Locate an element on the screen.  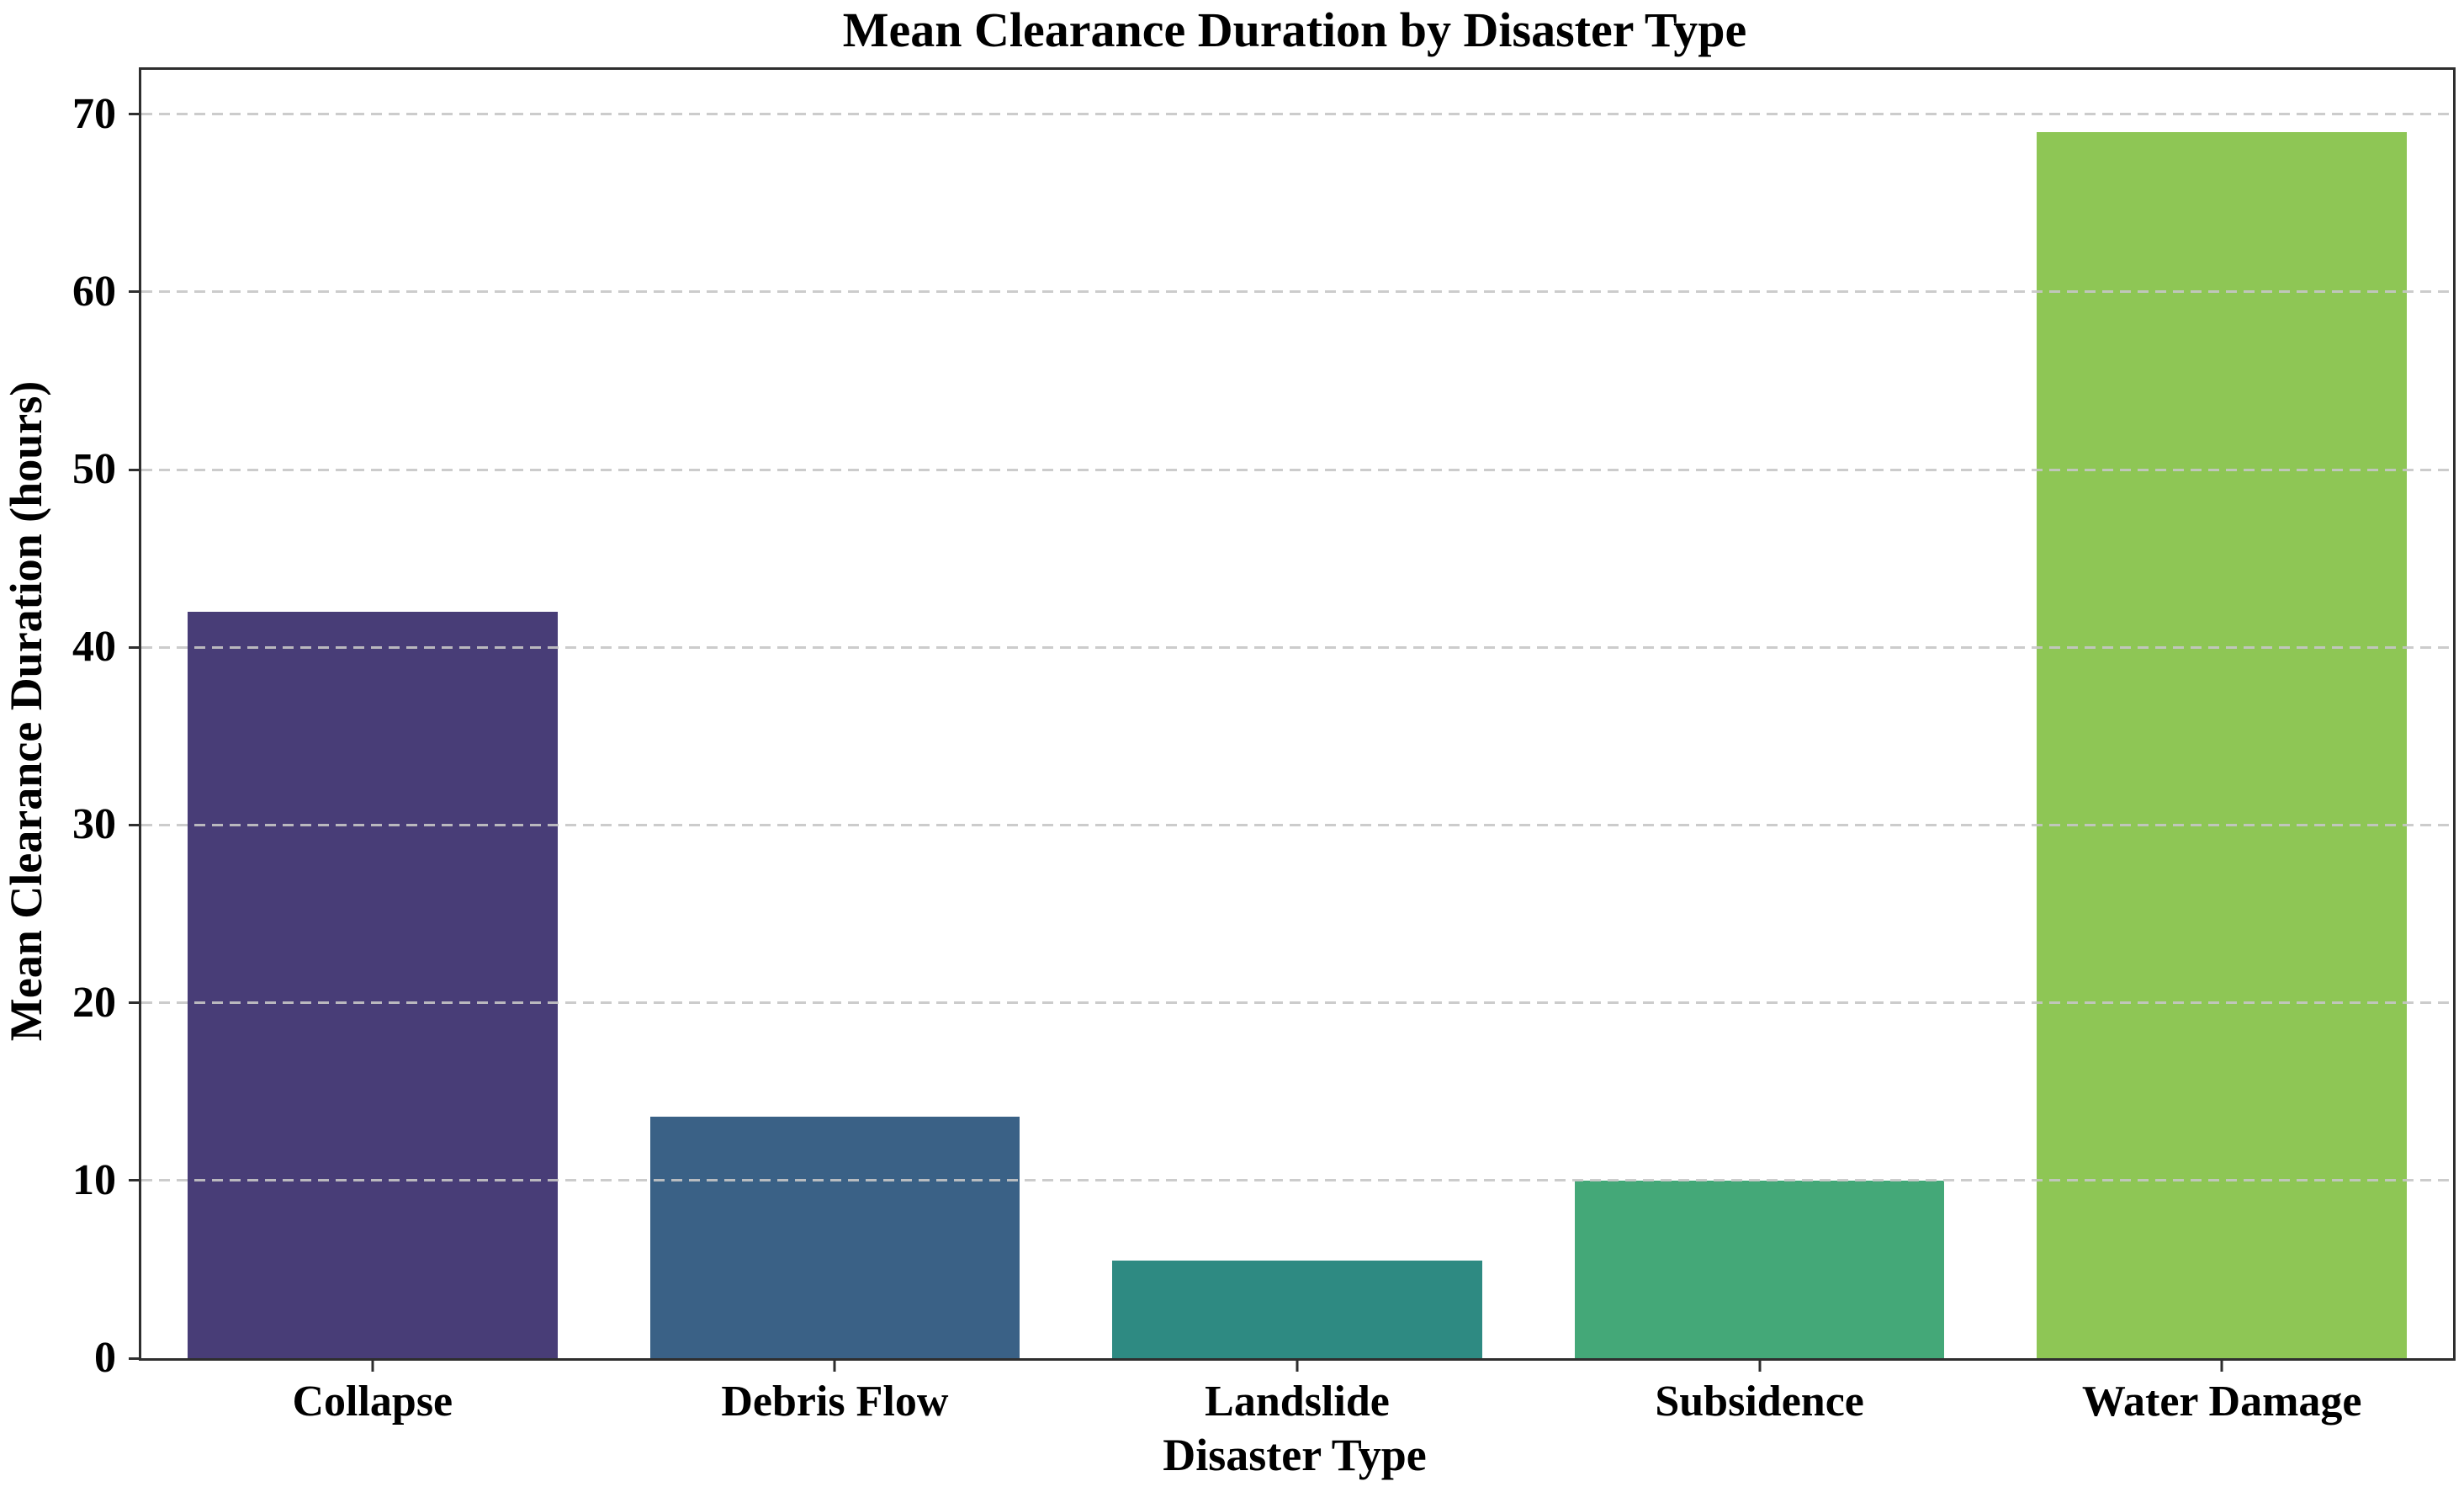
y-tick-label-20: 20 is located at coordinates (94, 1002).